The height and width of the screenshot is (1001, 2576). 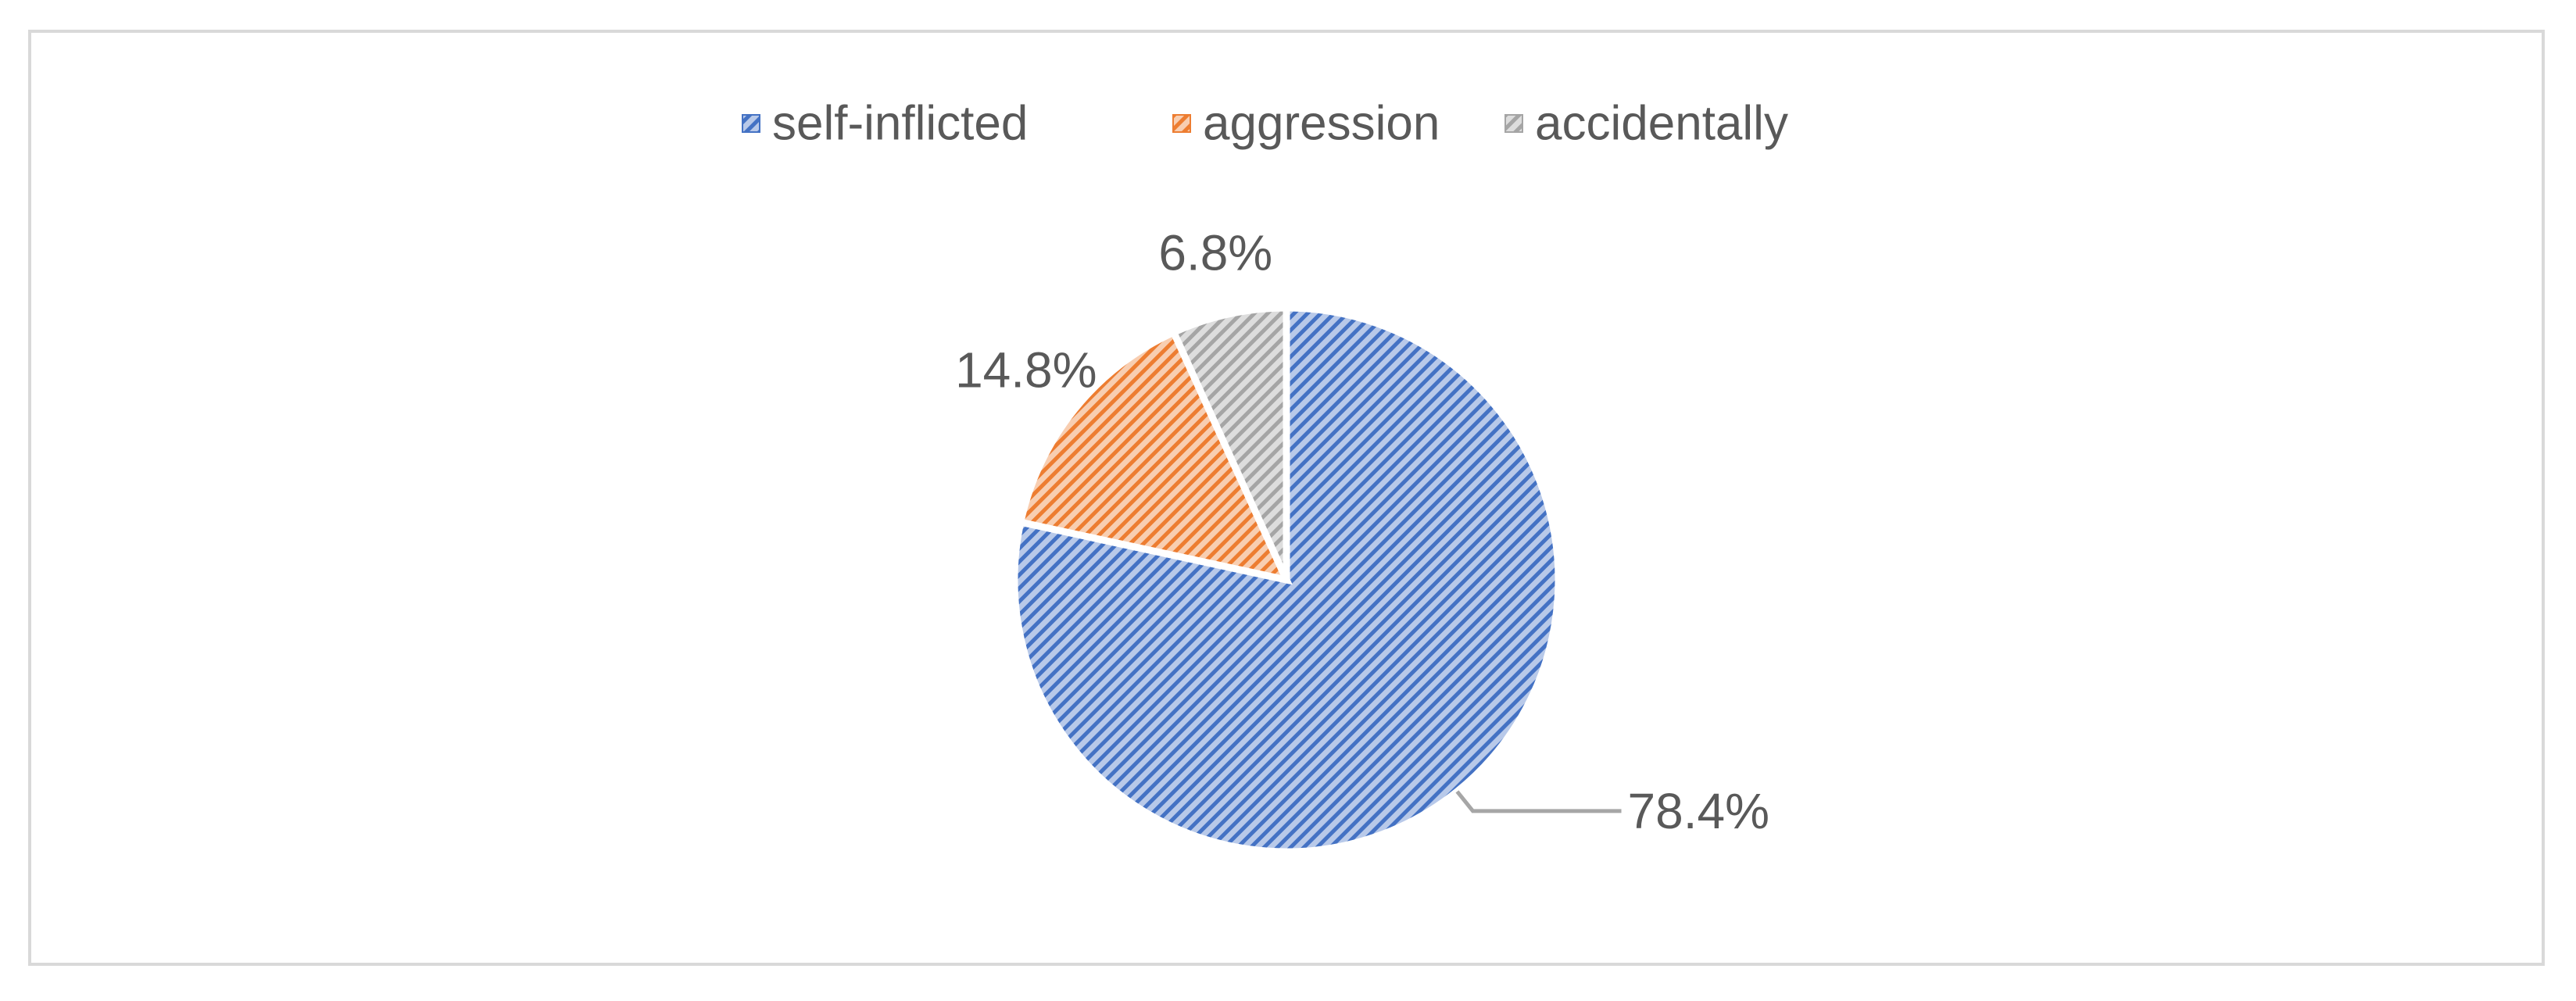 What do you see at coordinates (1215, 253) in the screenshot?
I see `data-label-accidentally: 6.8%` at bounding box center [1215, 253].